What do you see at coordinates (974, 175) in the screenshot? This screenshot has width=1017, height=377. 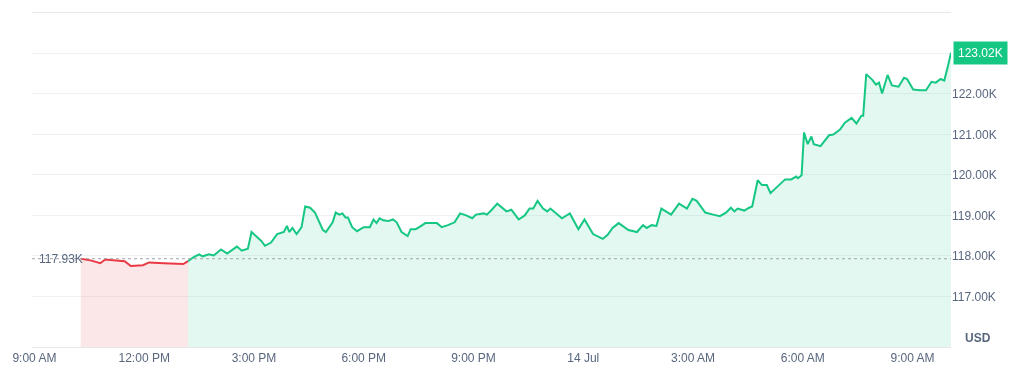 I see `y-tick-label: 120.00K` at bounding box center [974, 175].